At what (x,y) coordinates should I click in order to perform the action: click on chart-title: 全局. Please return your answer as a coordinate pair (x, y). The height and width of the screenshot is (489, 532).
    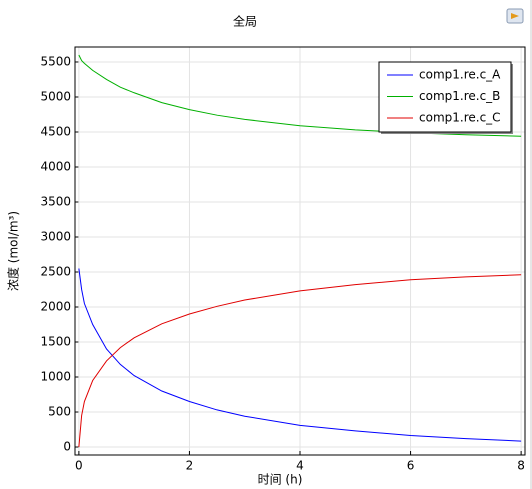
    Looking at the image, I should click on (245, 21).